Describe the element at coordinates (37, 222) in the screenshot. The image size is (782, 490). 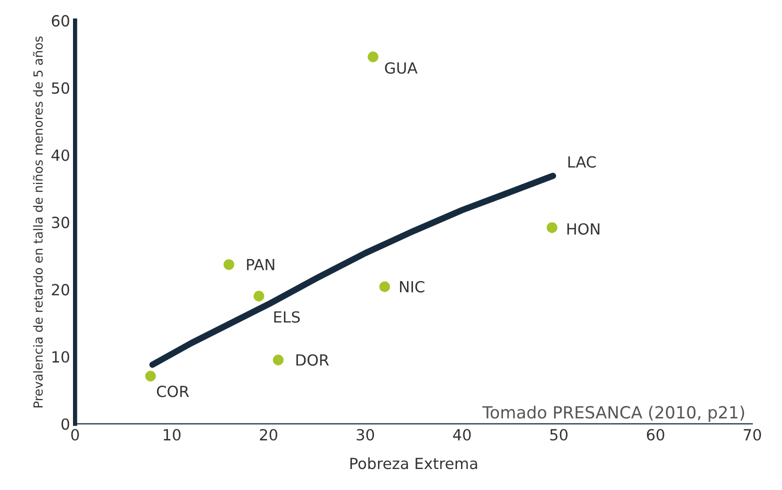
I see `y-axis-title: Prevalencia de retardo en talla de niños menores de 5 años` at that location.